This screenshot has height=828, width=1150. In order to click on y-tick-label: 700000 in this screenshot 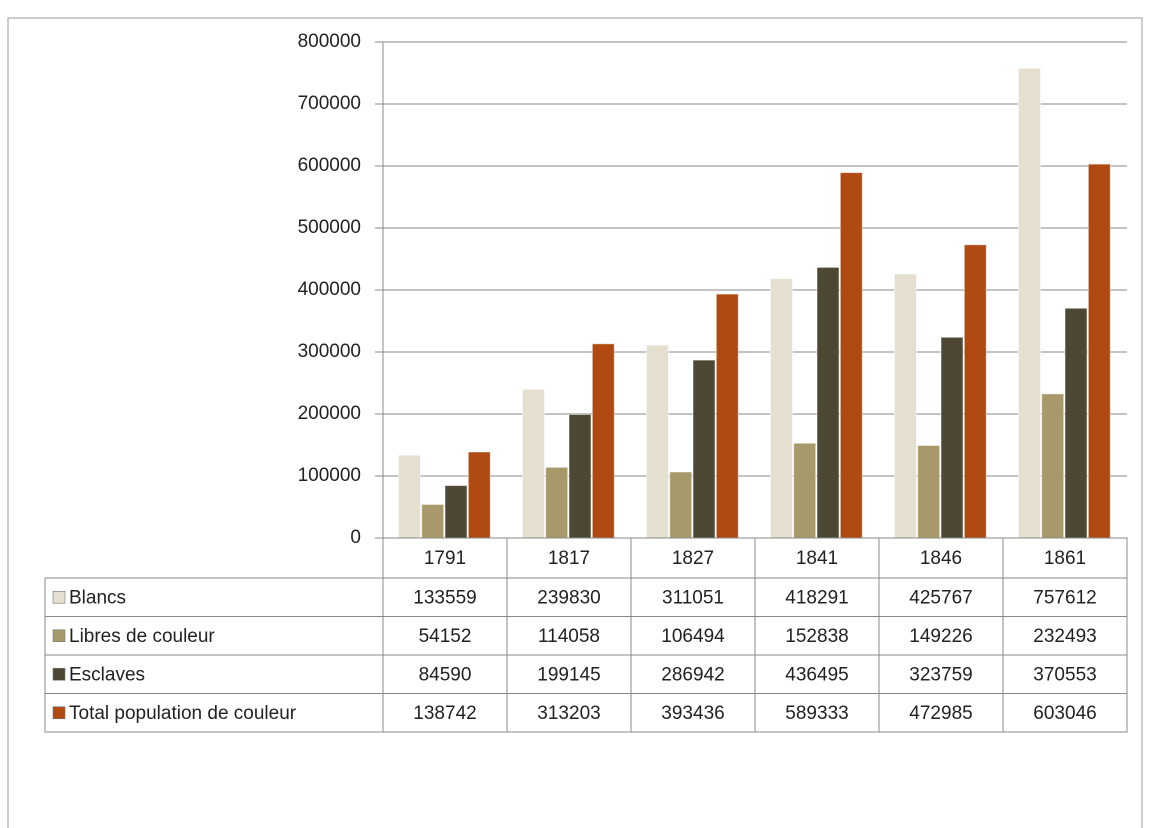, I will do `click(329, 103)`.